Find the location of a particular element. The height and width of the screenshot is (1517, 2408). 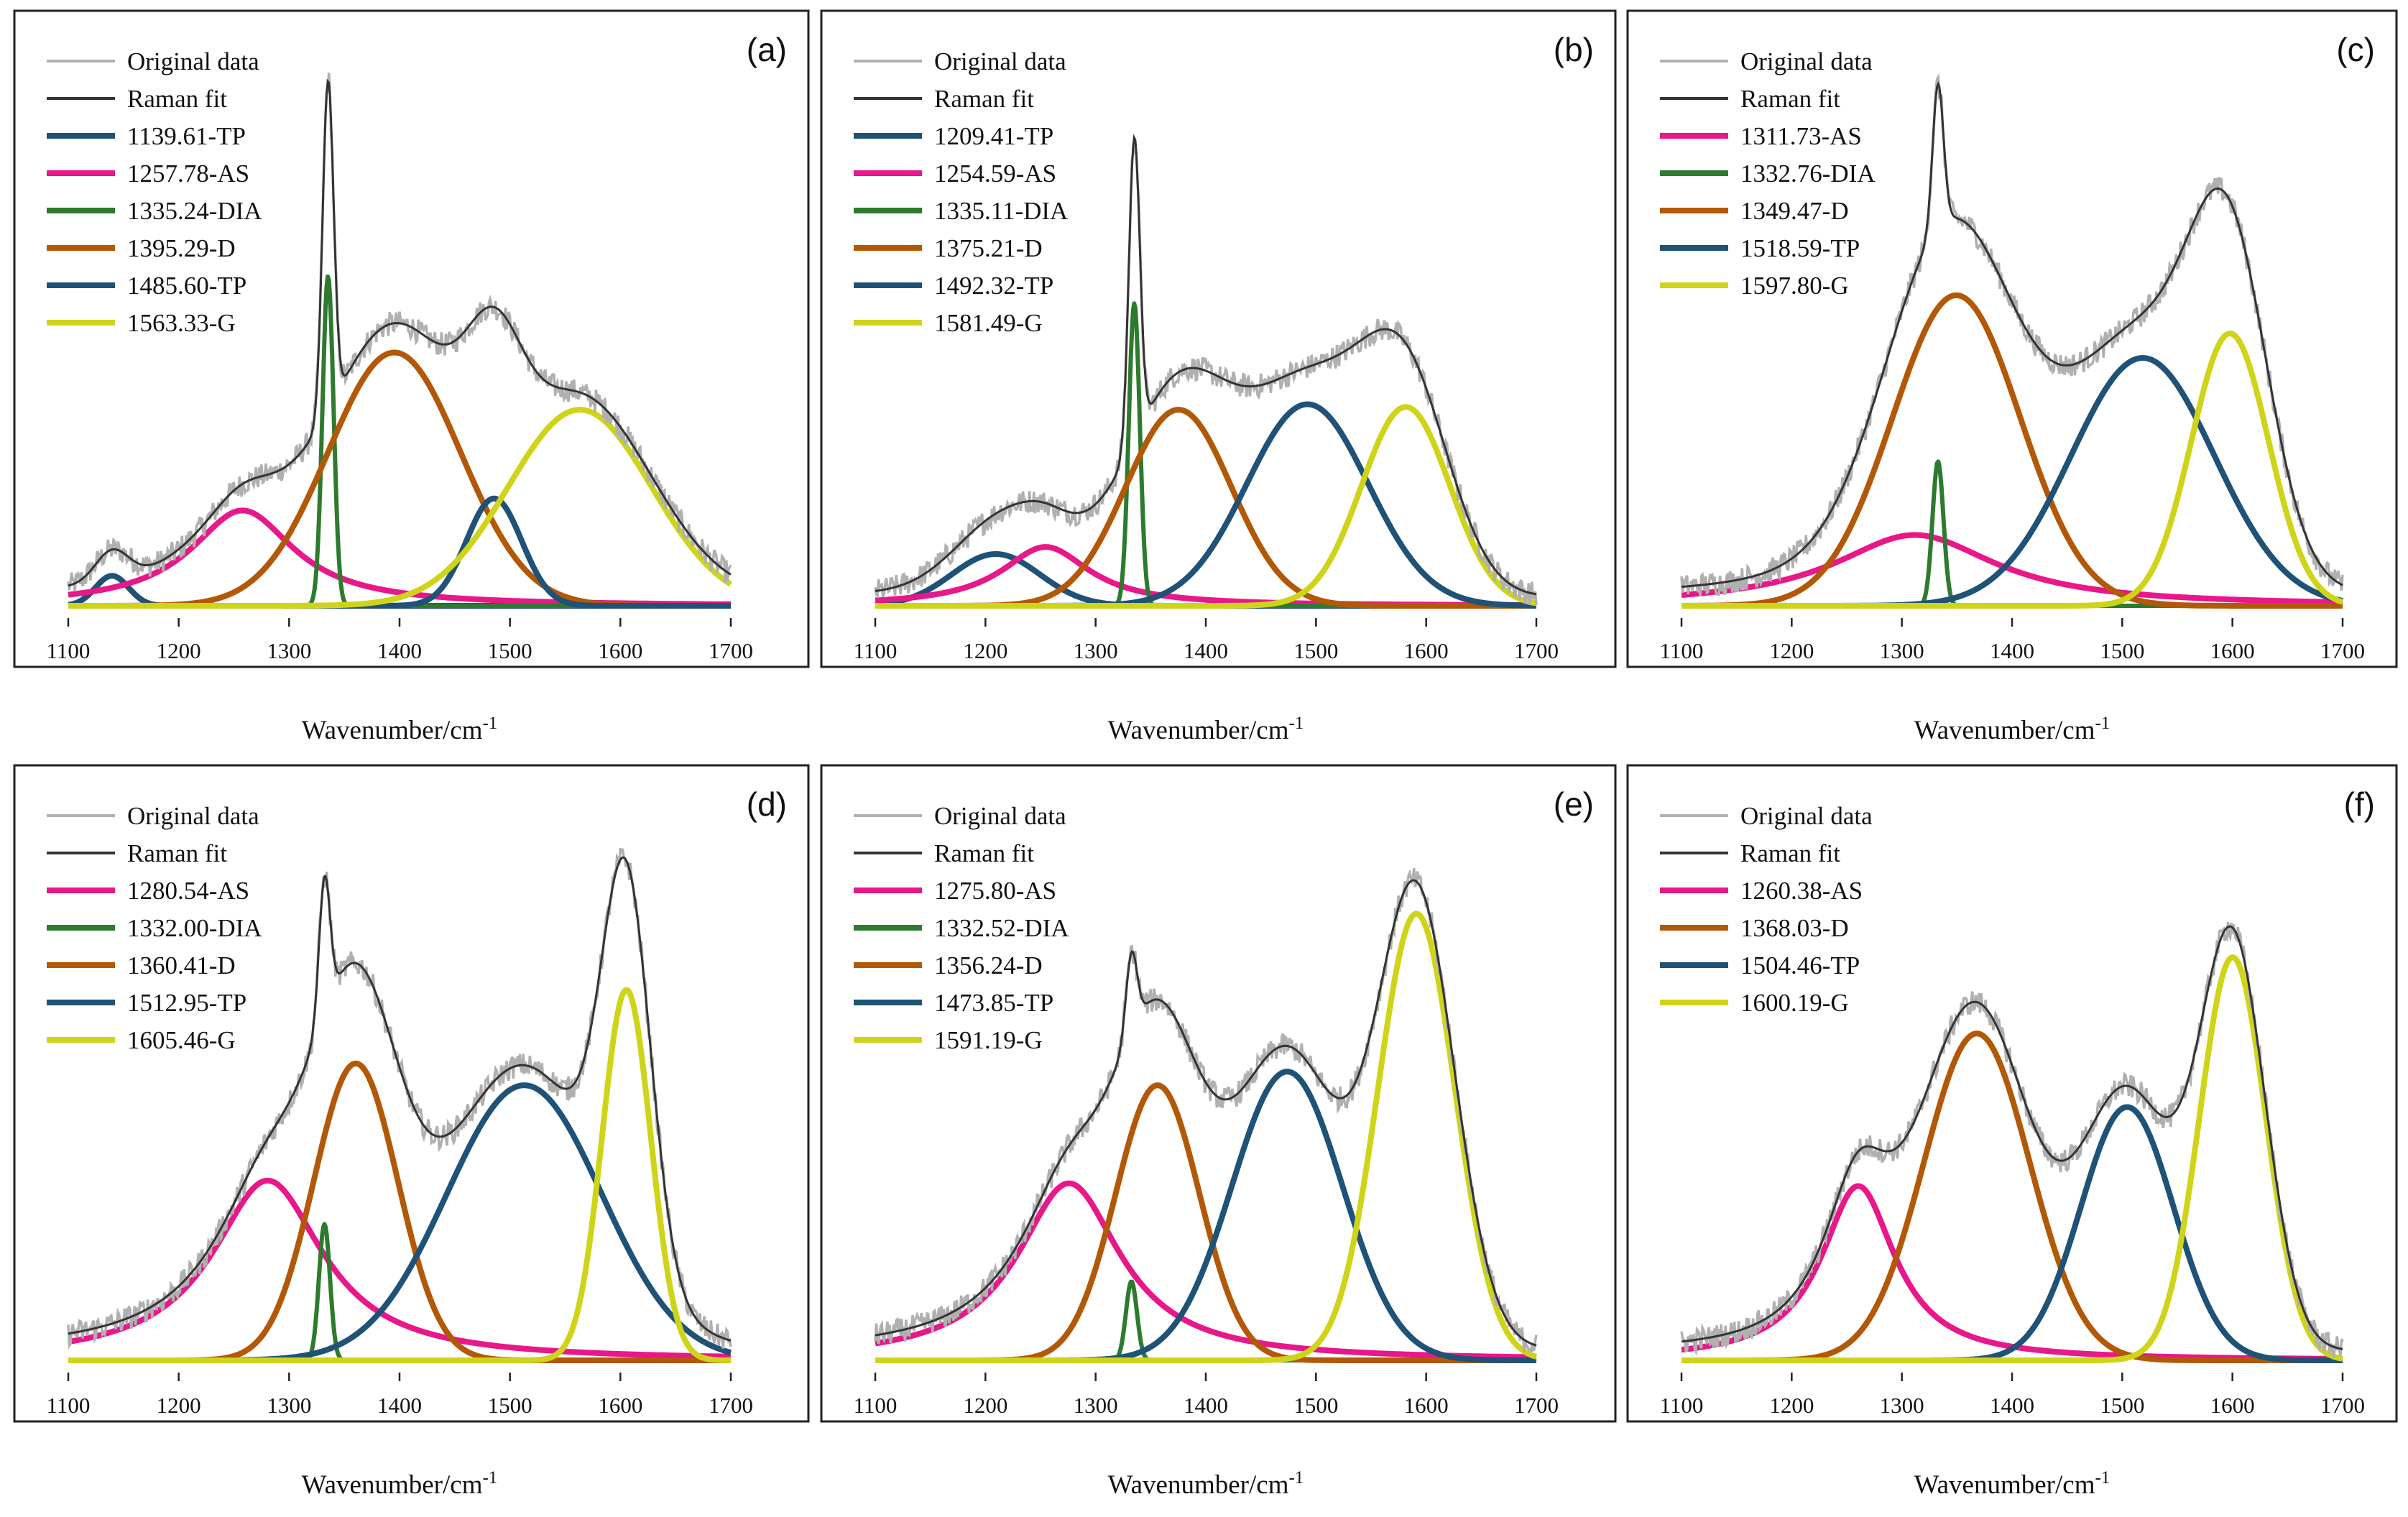

legend-as-label: 1257.78-AS is located at coordinates (188, 174).